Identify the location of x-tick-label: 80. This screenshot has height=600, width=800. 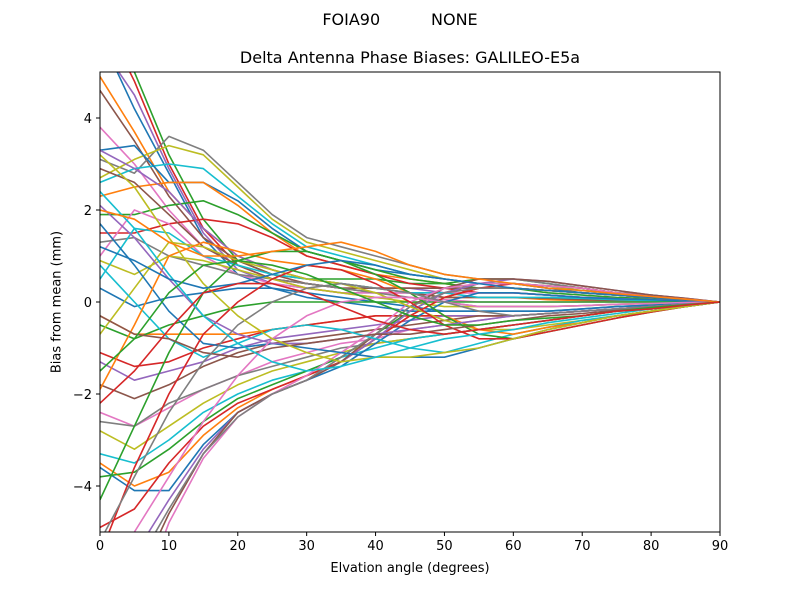
(651, 546).